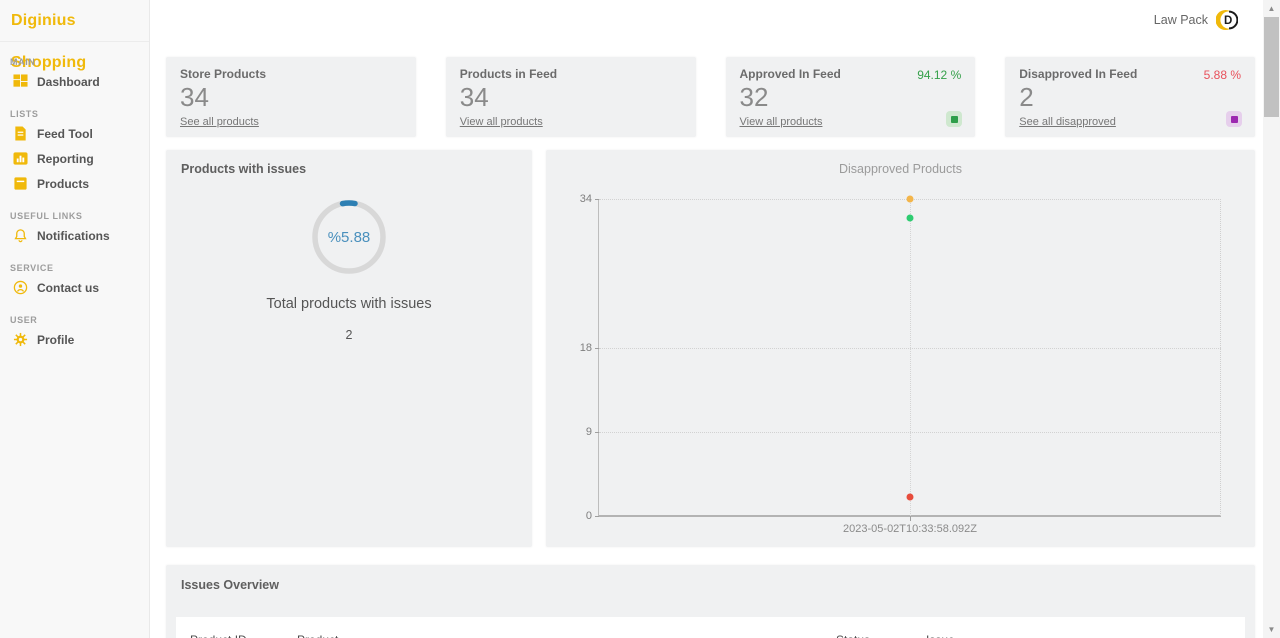 This screenshot has height=638, width=1280. What do you see at coordinates (910, 529) in the screenshot?
I see `x-axis-label: 2023-05-02T10:33:58.092Z` at bounding box center [910, 529].